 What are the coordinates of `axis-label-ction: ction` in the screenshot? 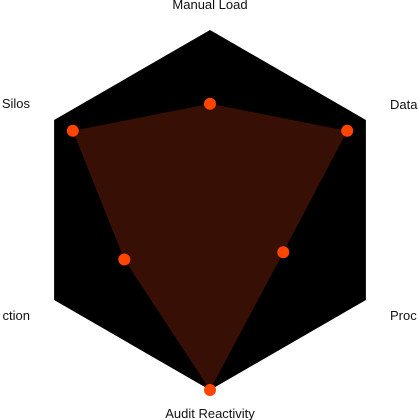 It's located at (16, 315).